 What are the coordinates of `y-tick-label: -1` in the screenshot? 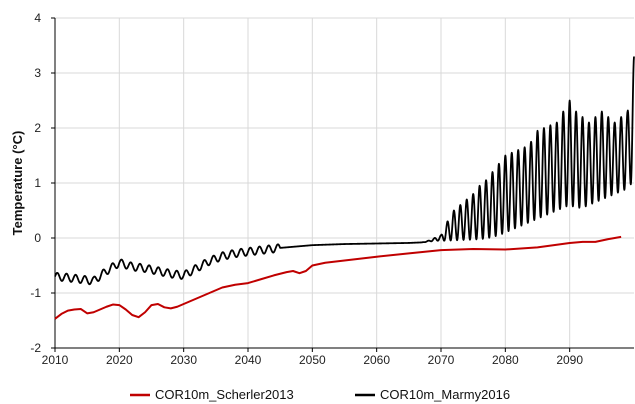 It's located at (35, 293).